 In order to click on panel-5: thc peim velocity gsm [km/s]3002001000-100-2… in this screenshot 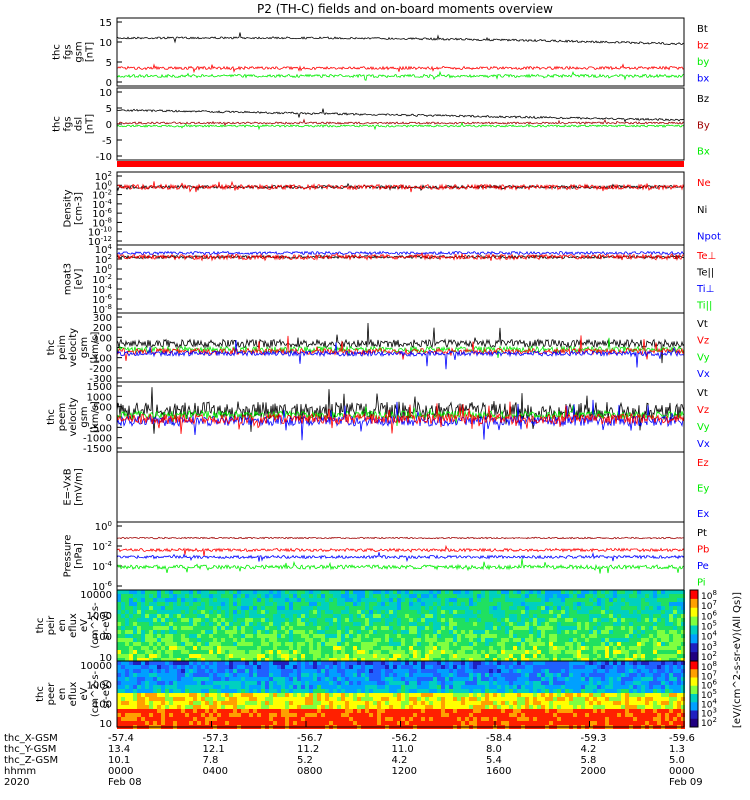, I will do `click(378, 348)`.